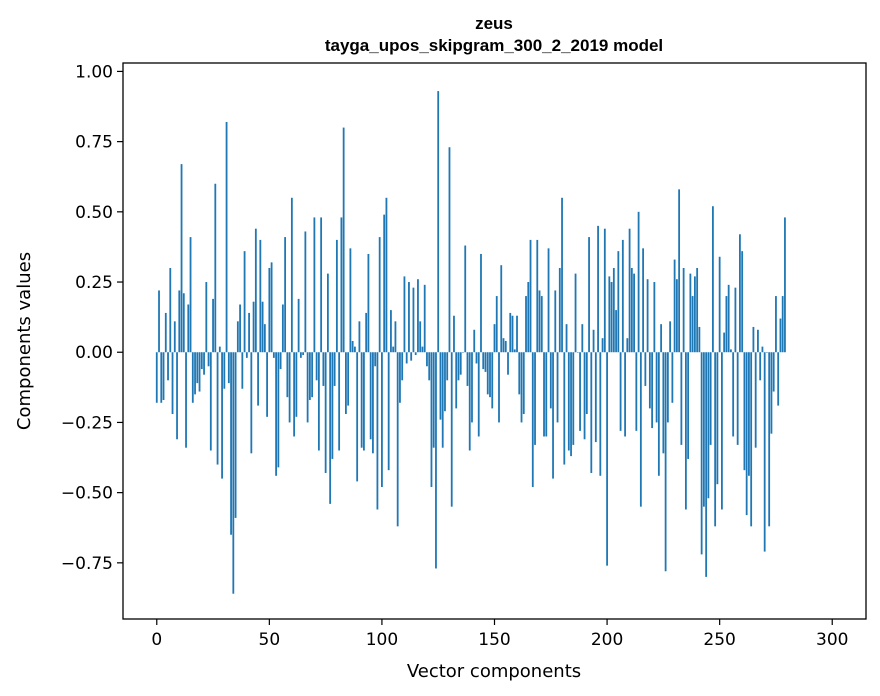 Image resolution: width=880 pixels, height=696 pixels. I want to click on y-tick-label: −0.75, so click(87, 564).